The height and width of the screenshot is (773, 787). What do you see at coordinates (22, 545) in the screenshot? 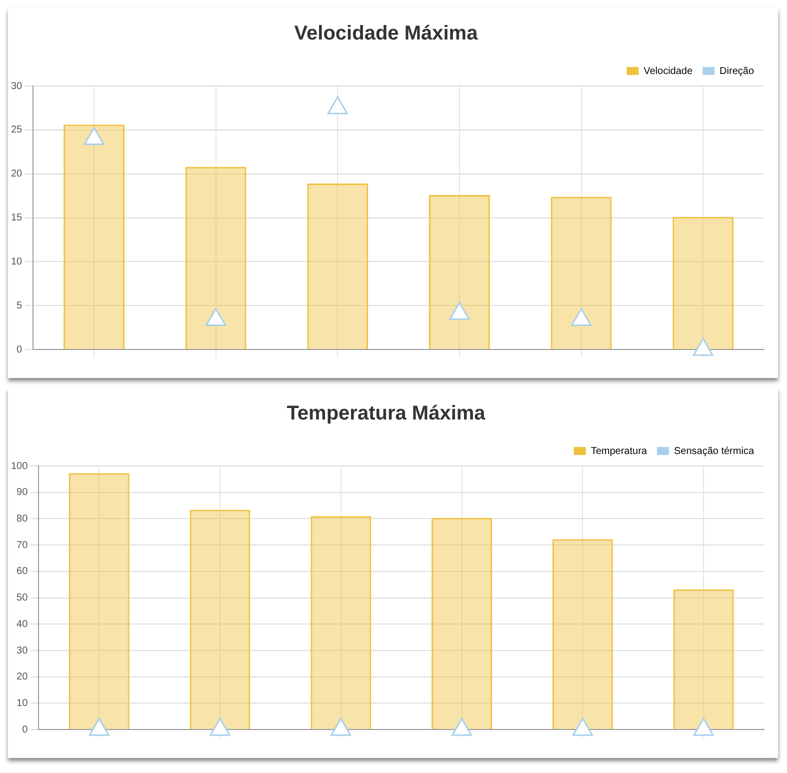
I see `y-tick-label: 70` at bounding box center [22, 545].